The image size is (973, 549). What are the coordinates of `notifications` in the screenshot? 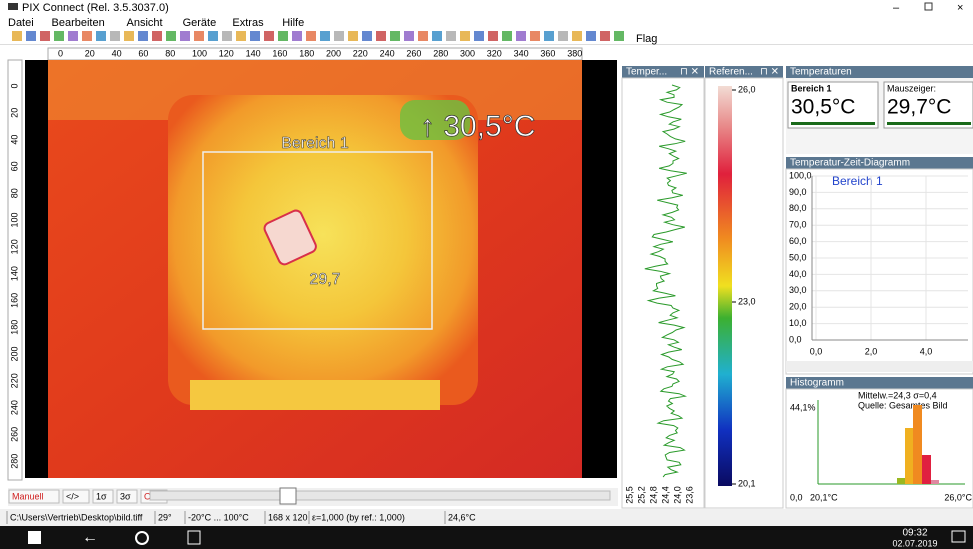 It's located at (958, 536).